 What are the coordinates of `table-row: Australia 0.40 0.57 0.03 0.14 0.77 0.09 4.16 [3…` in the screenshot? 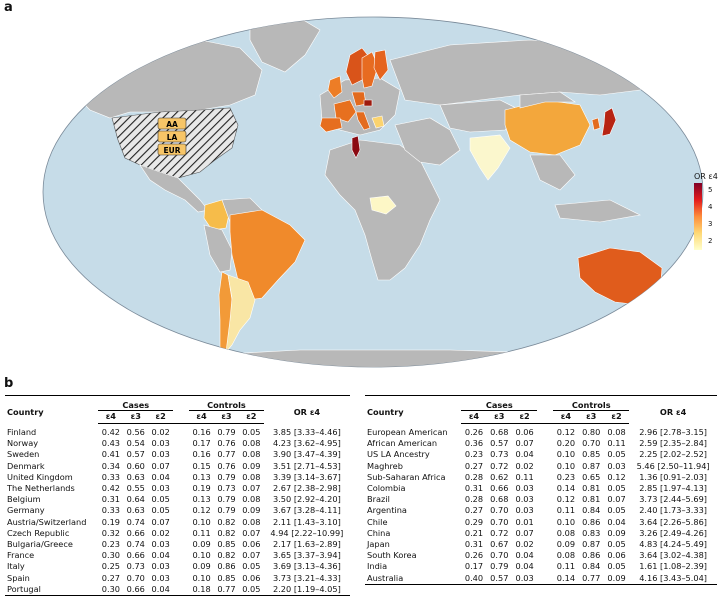 It's located at (541, 578).